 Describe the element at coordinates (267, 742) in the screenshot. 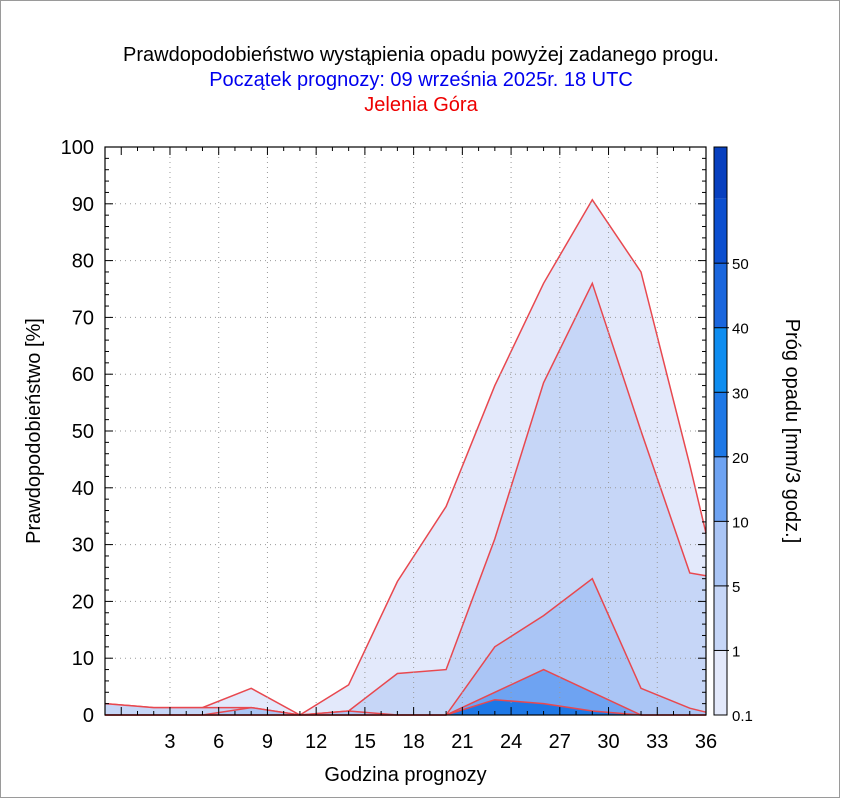

I see `x-tick-label: 9` at that location.